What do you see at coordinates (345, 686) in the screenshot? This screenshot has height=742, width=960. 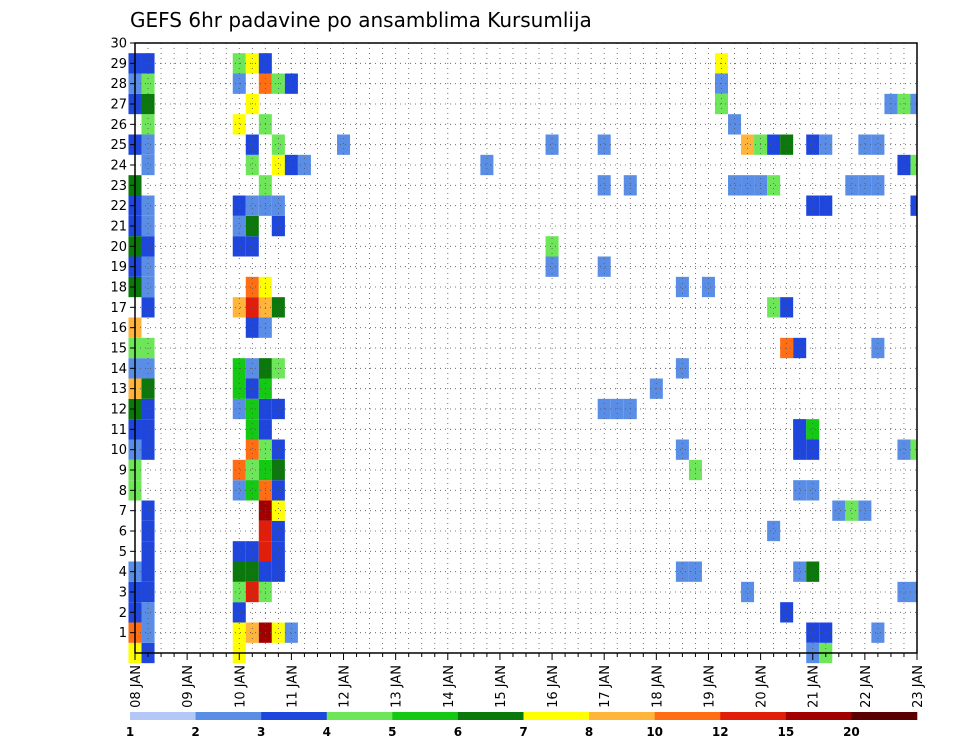 I see `x-tick-label: 12 JAN` at bounding box center [345, 686].